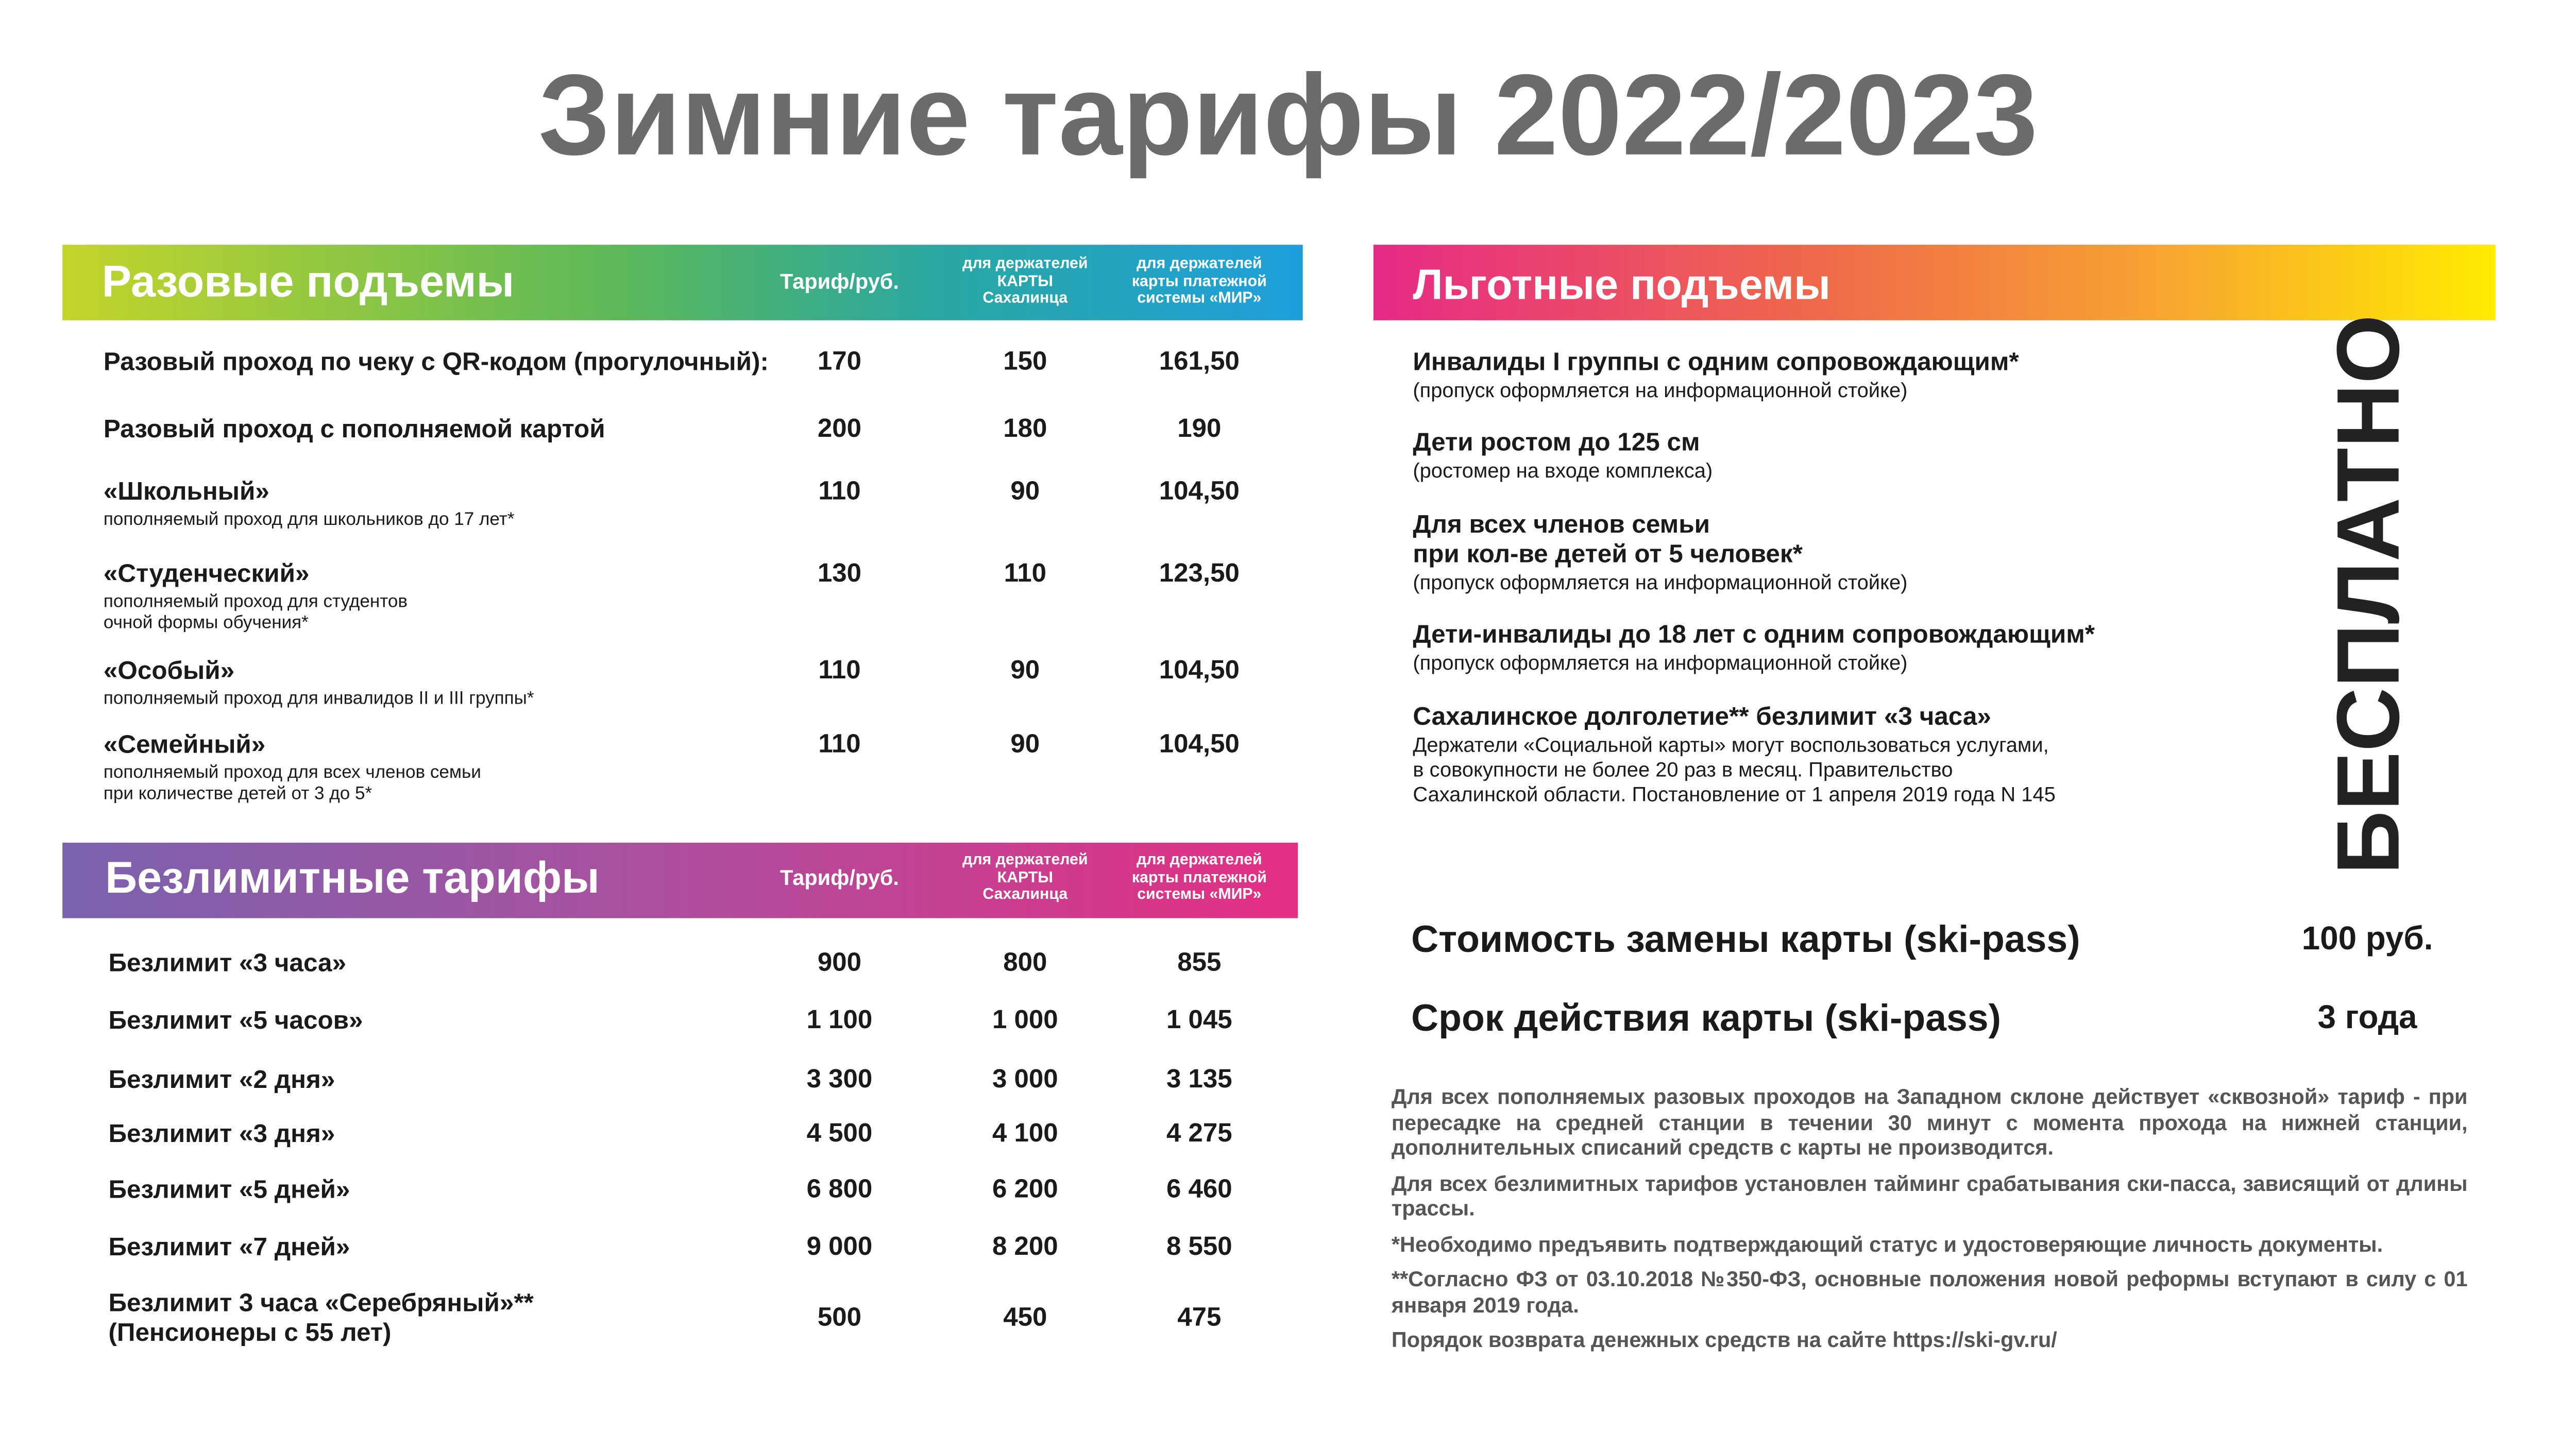  Describe the element at coordinates (229, 1190) in the screenshot. I see `row-name: Безлимит «5 дней»` at that location.